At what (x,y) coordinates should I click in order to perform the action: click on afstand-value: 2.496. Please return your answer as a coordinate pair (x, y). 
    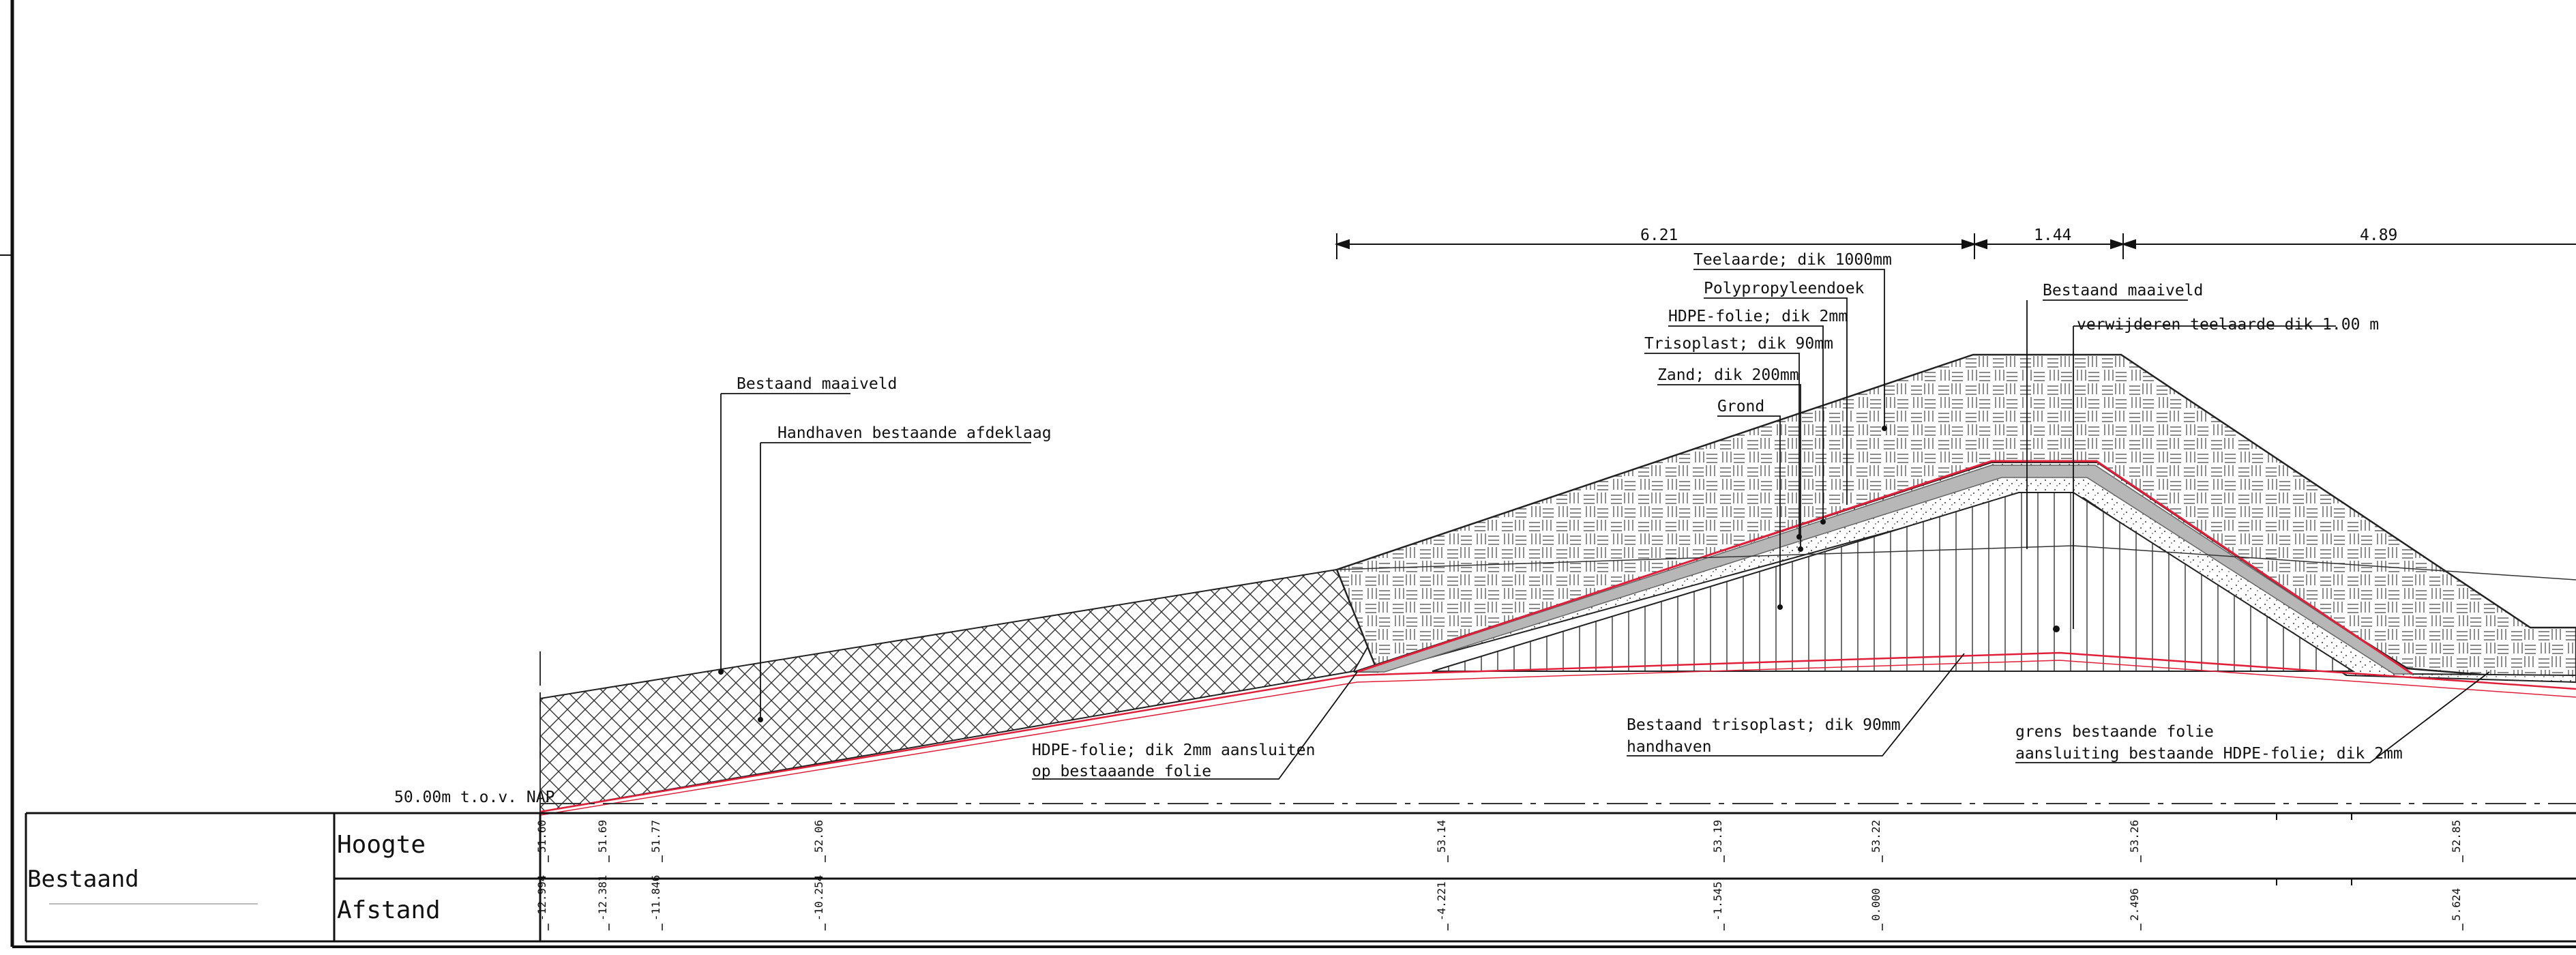
    Looking at the image, I should click on (2134, 904).